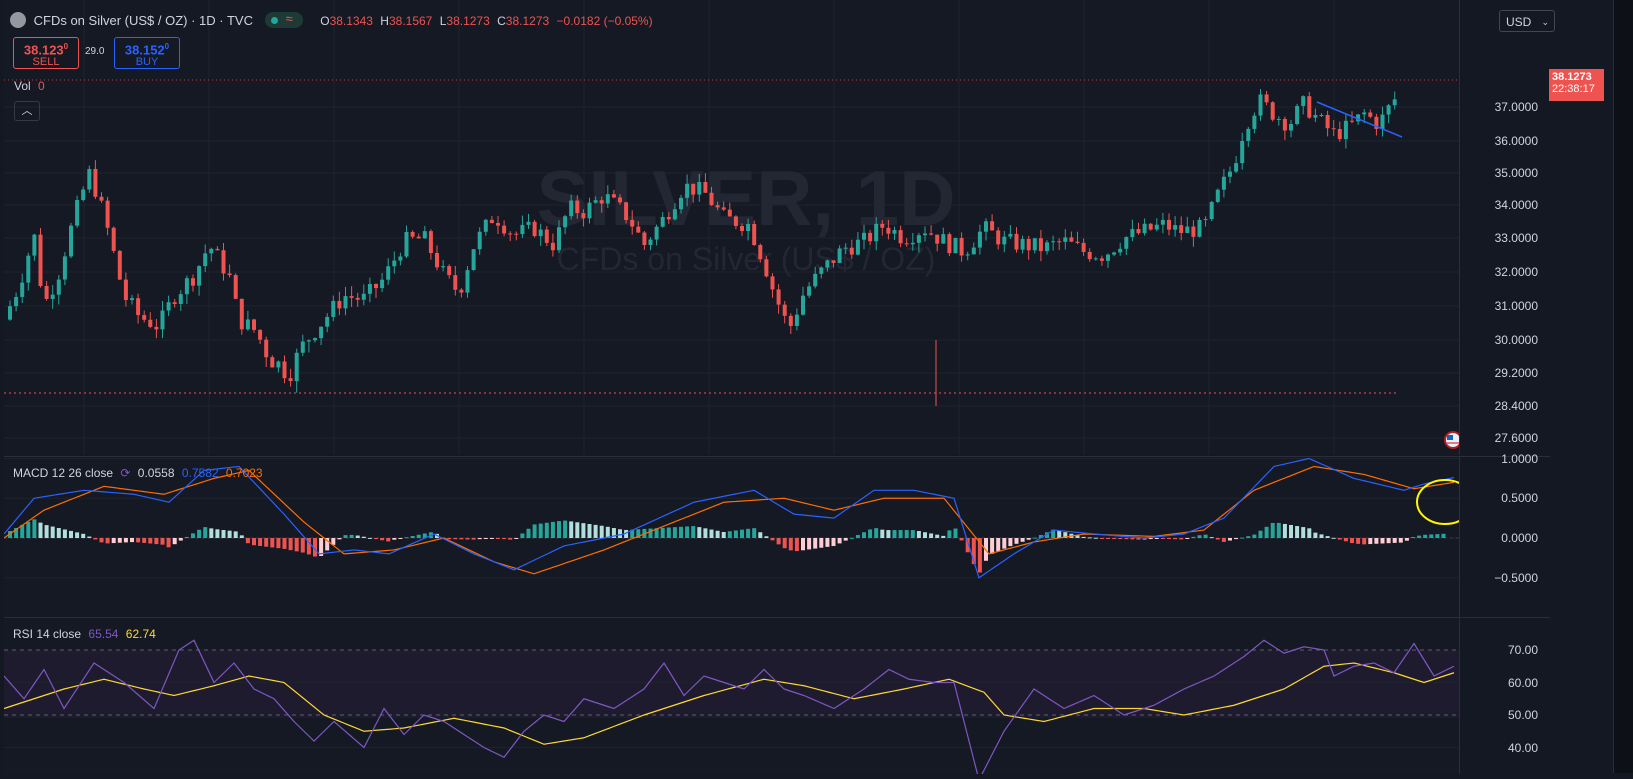 The width and height of the screenshot is (1633, 779). I want to click on rsi-axis: 70.00 60.00 50.00 40.00, so click(1504, 695).